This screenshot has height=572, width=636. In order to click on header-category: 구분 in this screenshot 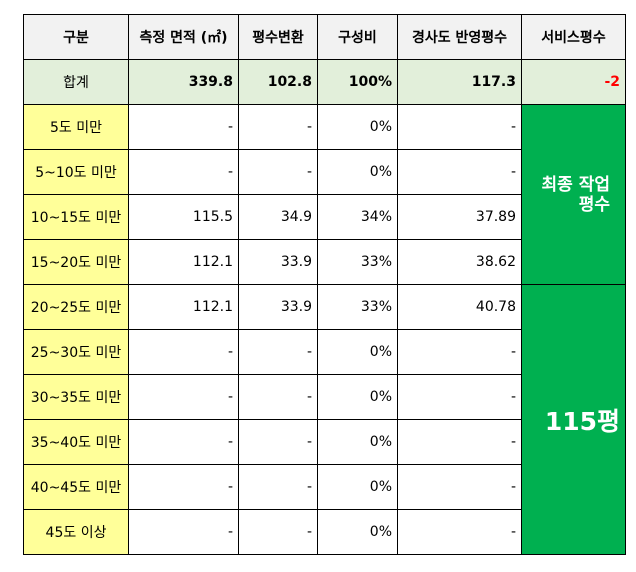, I will do `click(76, 37)`.